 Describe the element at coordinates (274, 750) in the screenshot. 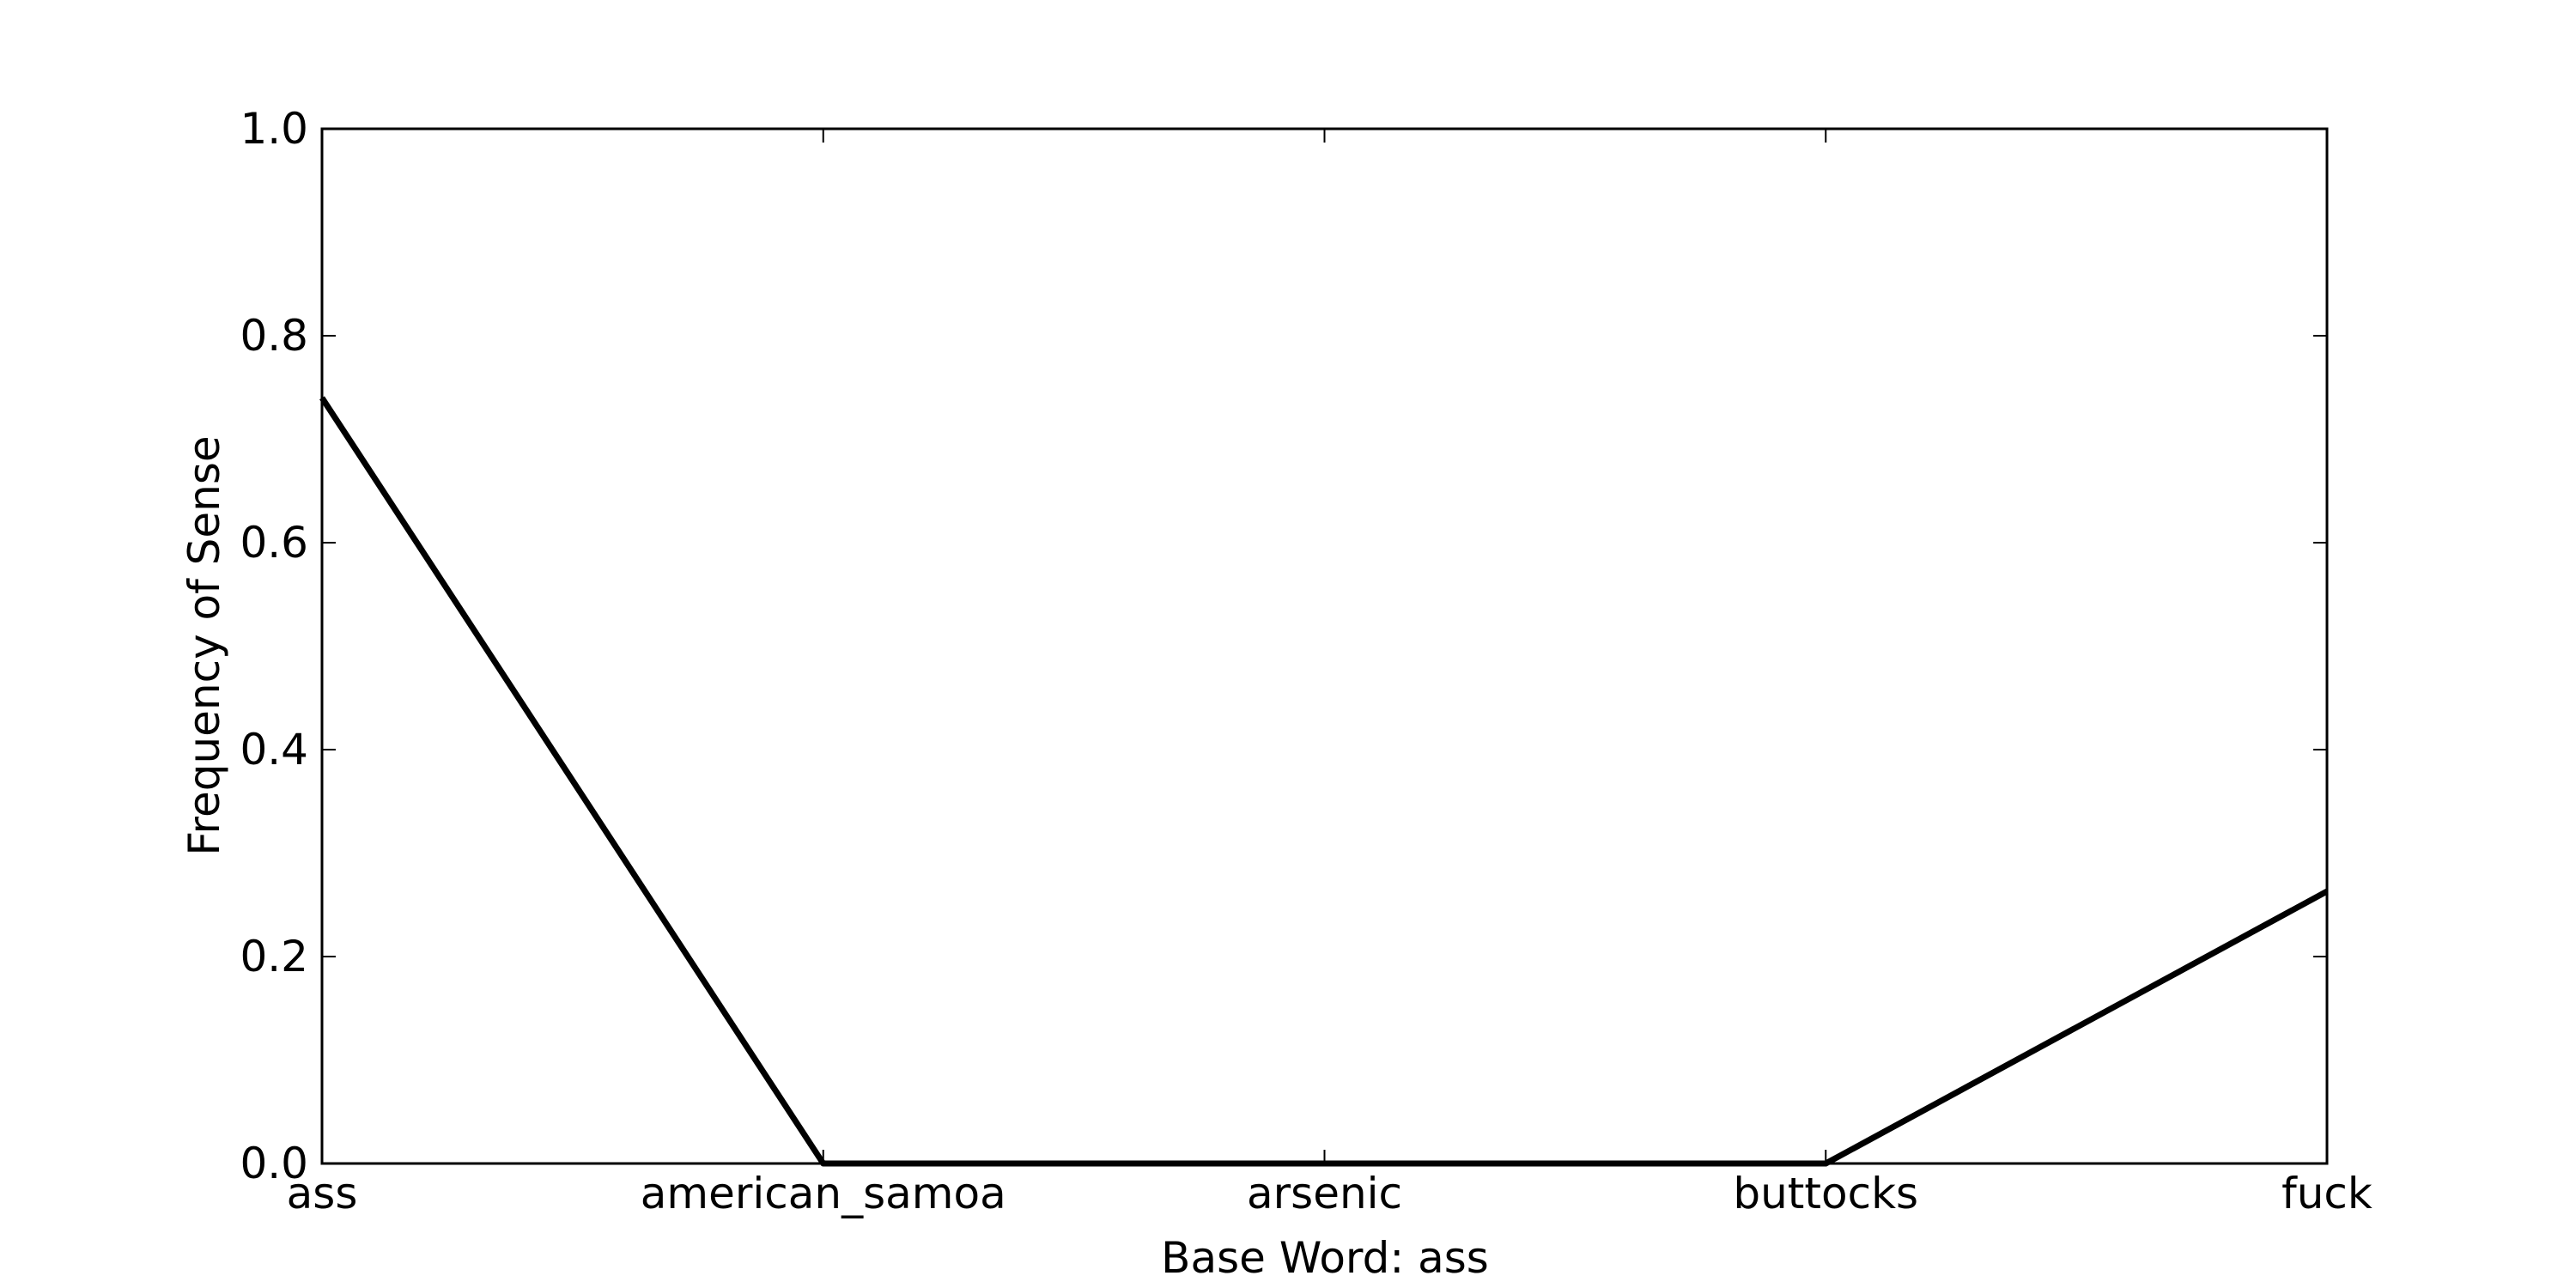

I see `y-tick-label: 0.4` at that location.